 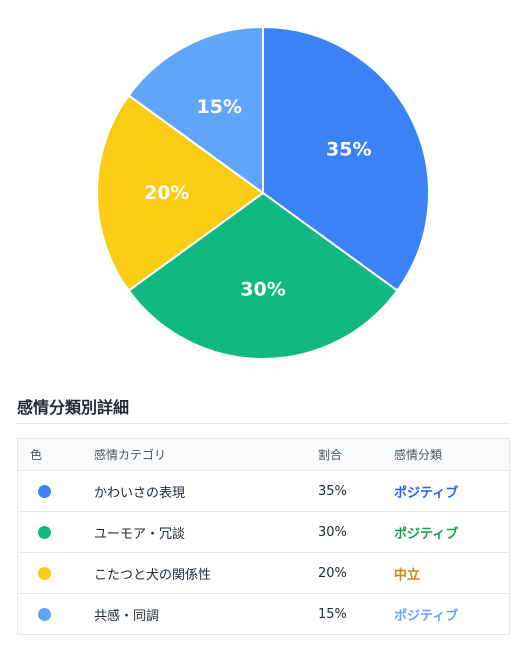 What do you see at coordinates (332, 614) in the screenshot?
I see `ratio-cell: 15%` at bounding box center [332, 614].